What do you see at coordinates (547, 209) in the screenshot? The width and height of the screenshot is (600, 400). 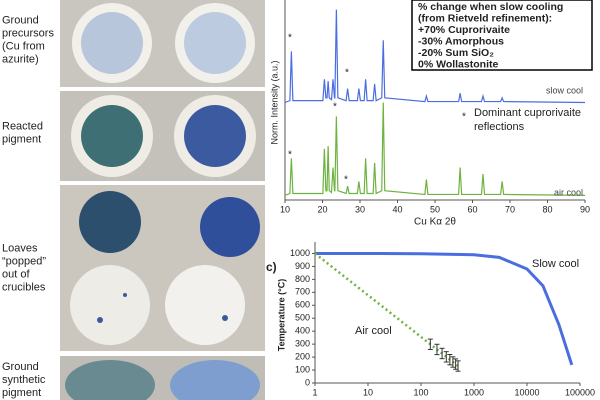 I see `x-tick-label: 80` at bounding box center [547, 209].